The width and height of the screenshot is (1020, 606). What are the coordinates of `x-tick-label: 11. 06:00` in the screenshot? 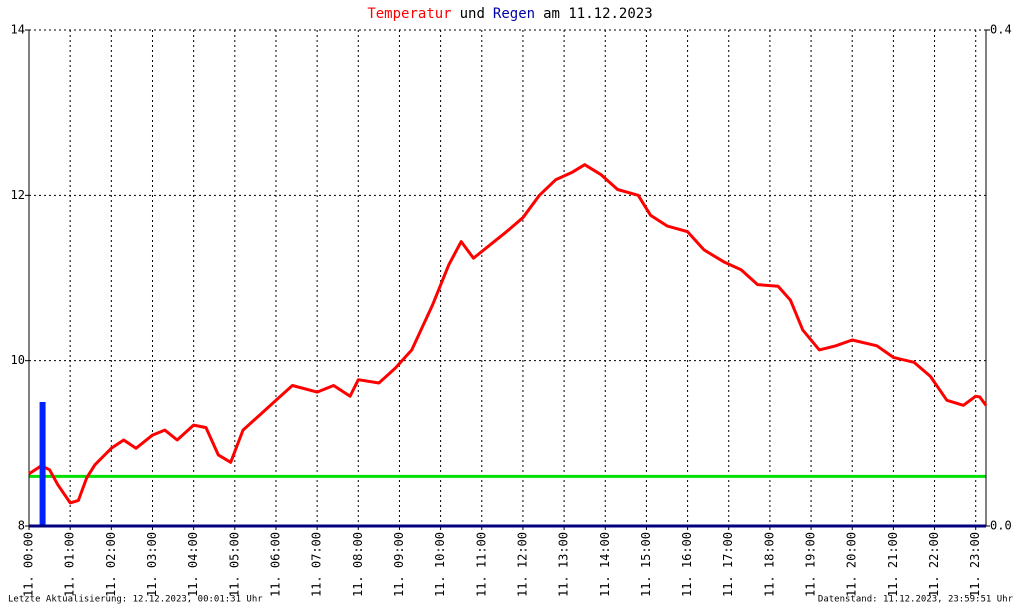 It's located at (275, 564).